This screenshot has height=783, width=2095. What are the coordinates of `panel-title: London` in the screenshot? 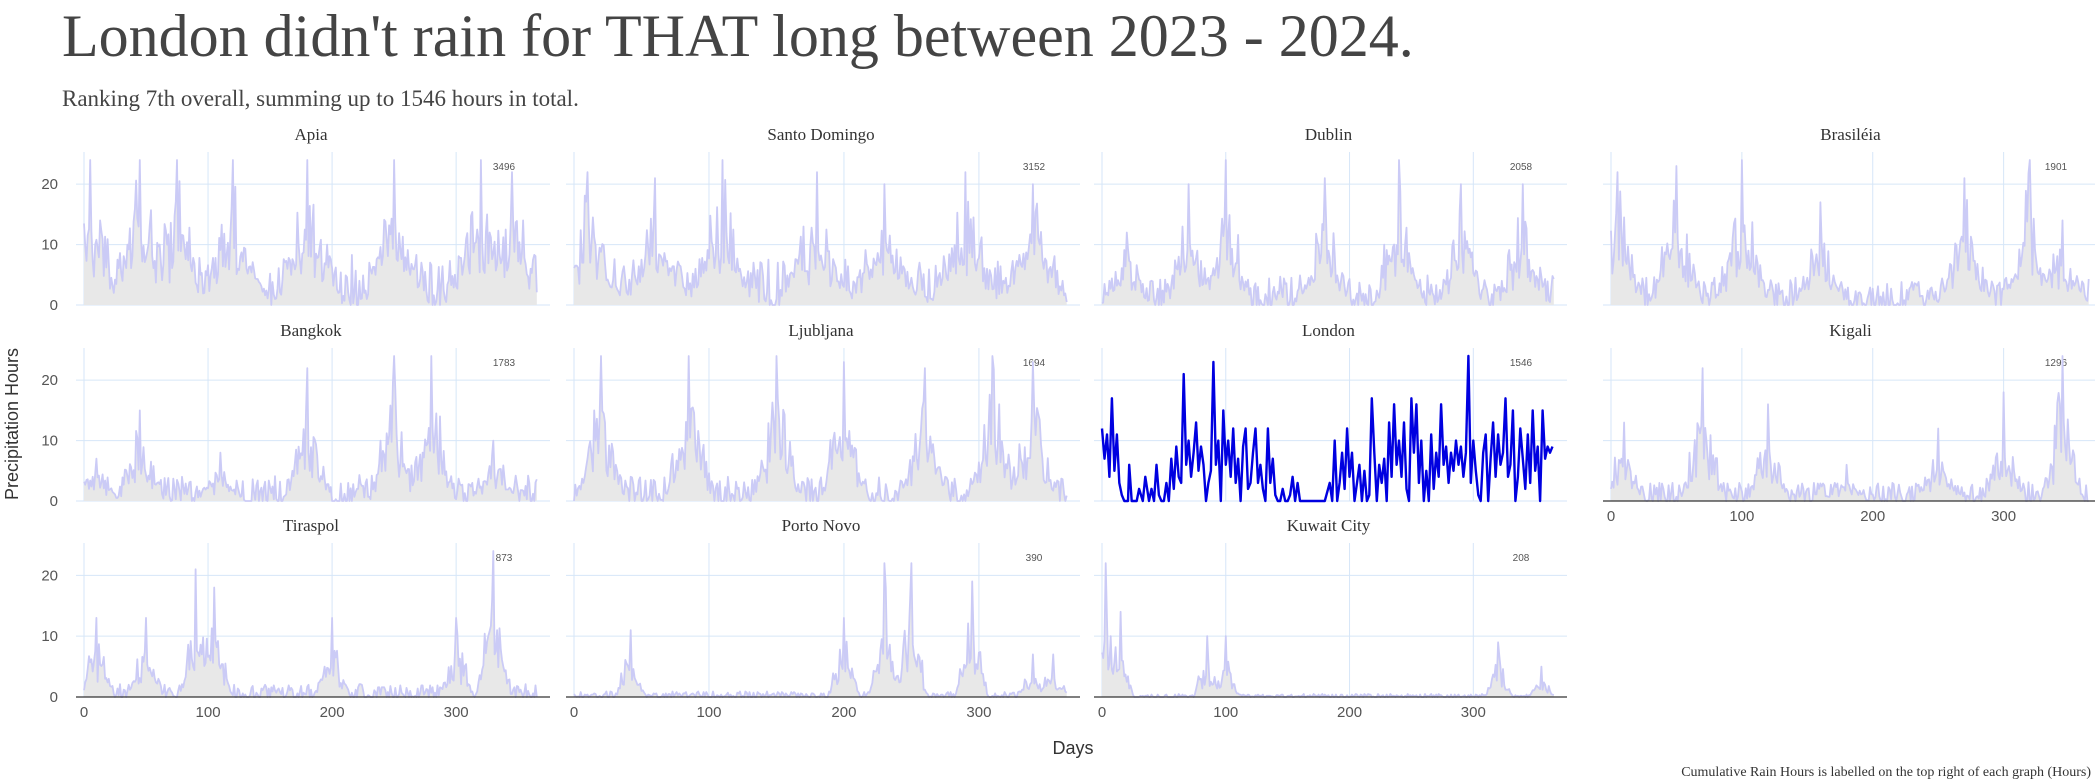 It's located at (1328, 330).